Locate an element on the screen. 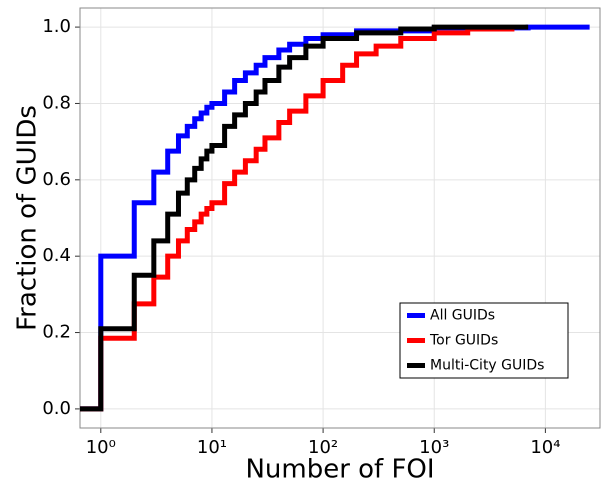 The width and height of the screenshot is (616, 487). legend-label: All GUIDs is located at coordinates (462, 316).